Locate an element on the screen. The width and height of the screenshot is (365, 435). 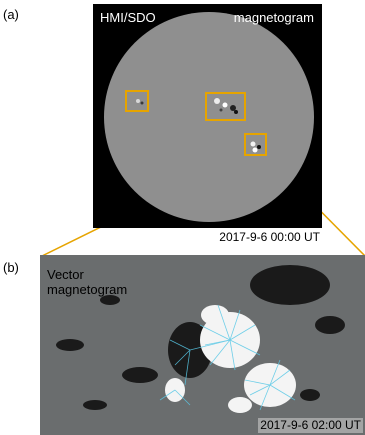
panel-a-timestamp: 2017-9-6 00:00 UT is located at coordinates (269, 237).